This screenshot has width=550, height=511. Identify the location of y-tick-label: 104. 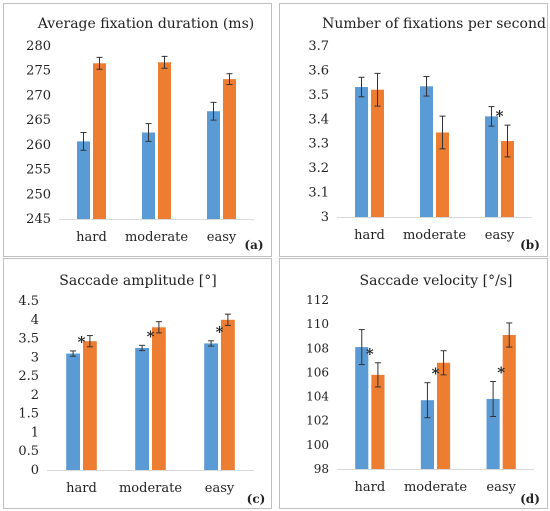
(317, 397).